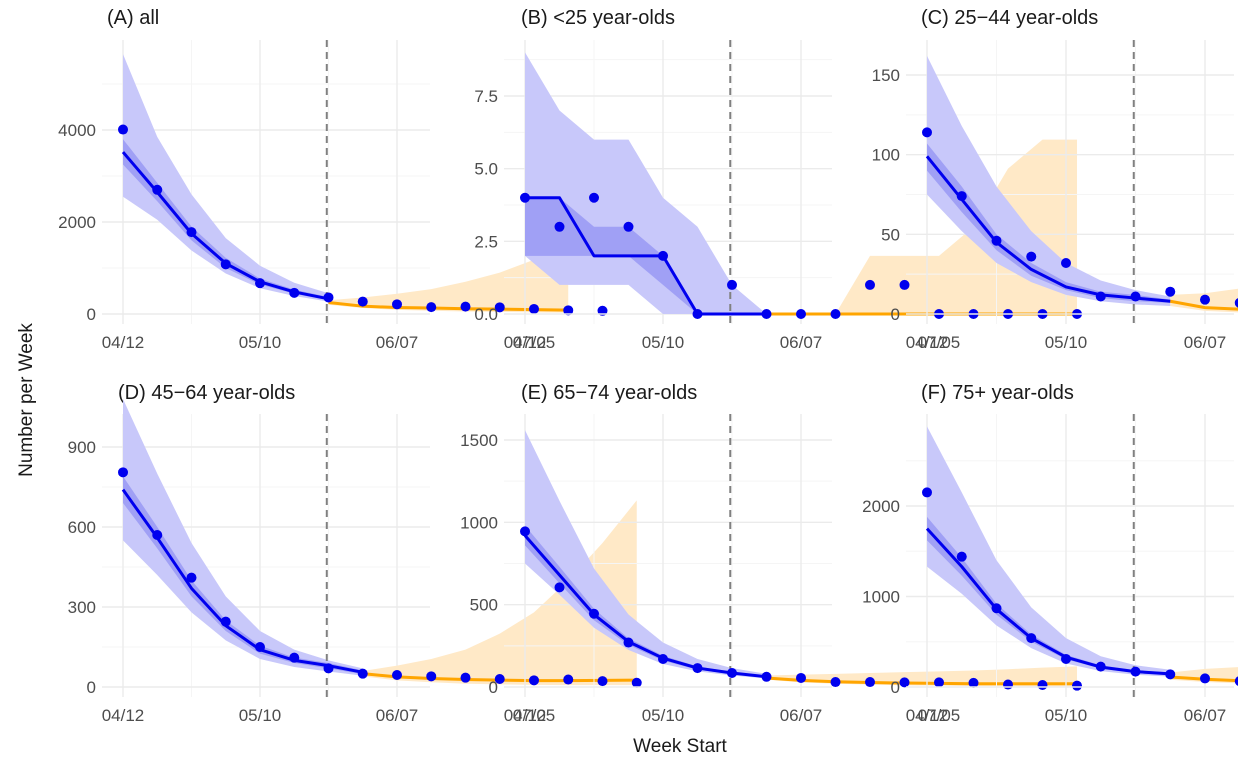 This screenshot has height=768, width=1238. What do you see at coordinates (598, 18) in the screenshot?
I see `panel-title: (B) <25 year-olds` at bounding box center [598, 18].